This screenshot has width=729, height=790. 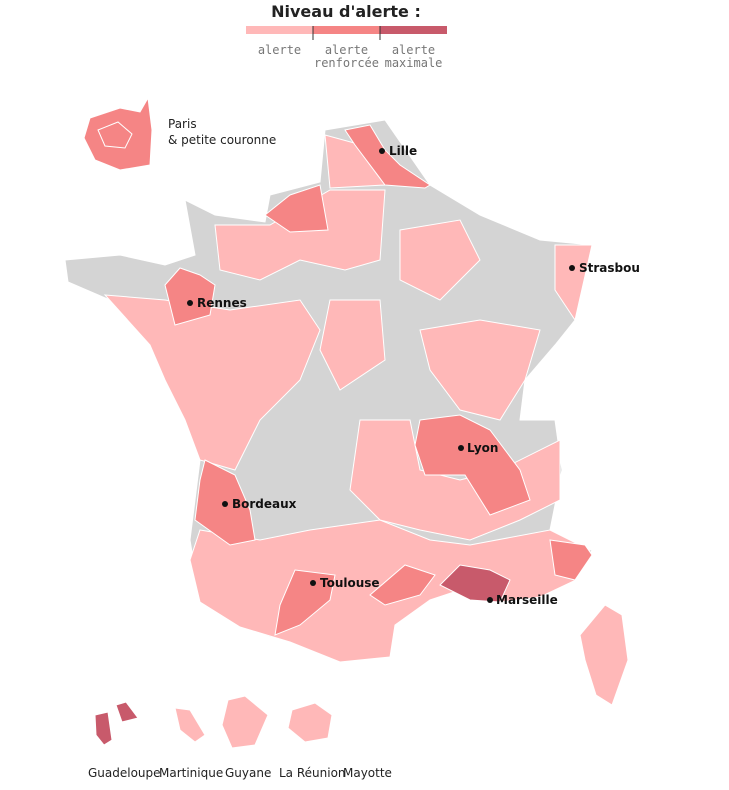 What do you see at coordinates (367, 773) in the screenshot?
I see `overseas-label: Mayotte` at bounding box center [367, 773].